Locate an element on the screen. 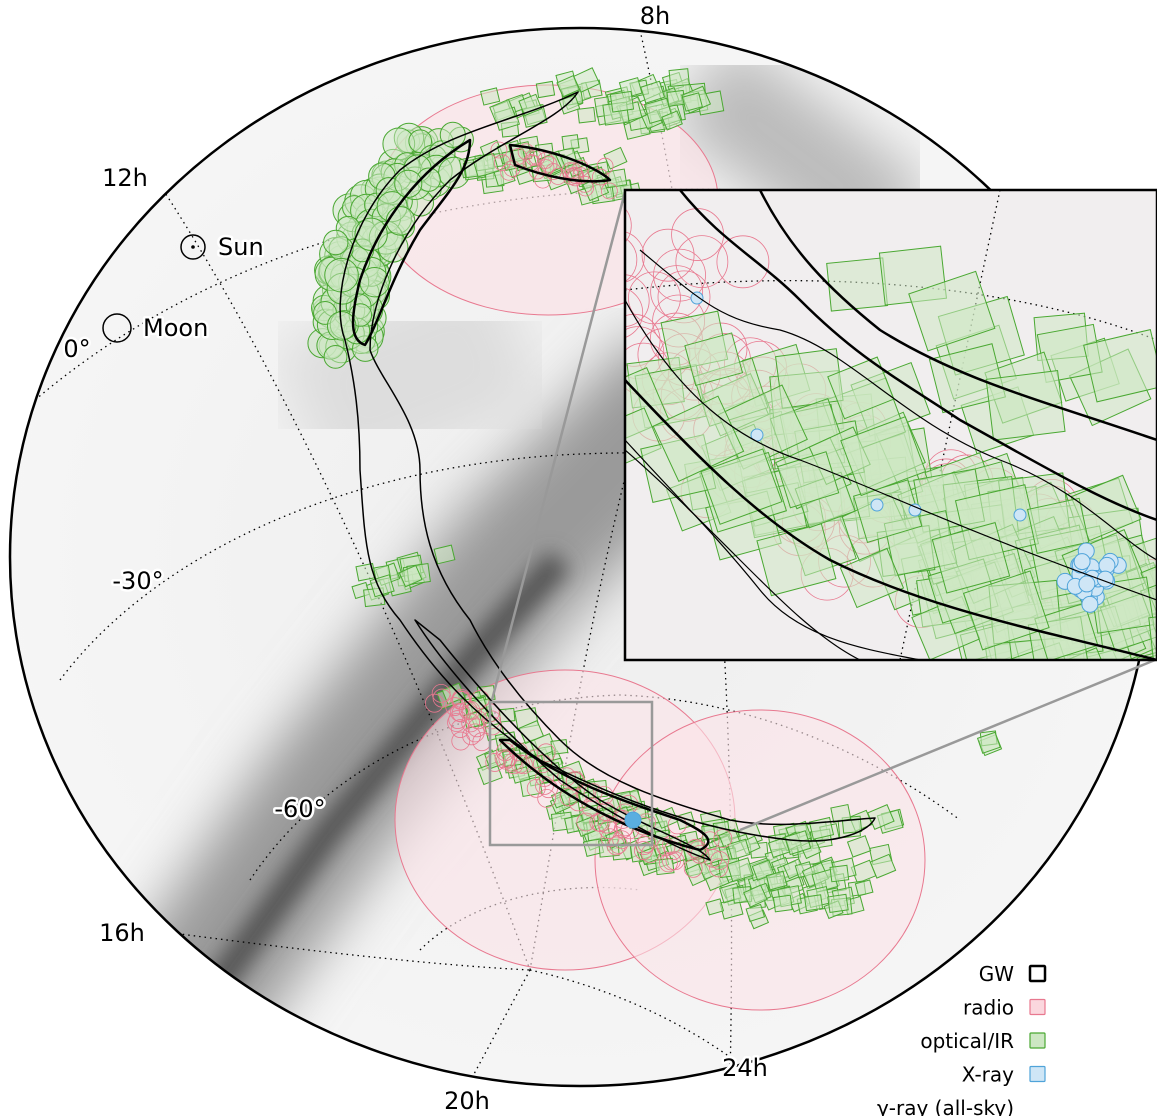 Image resolution: width=1157 pixels, height=1116 pixels. legend-label: GW is located at coordinates (996, 974).